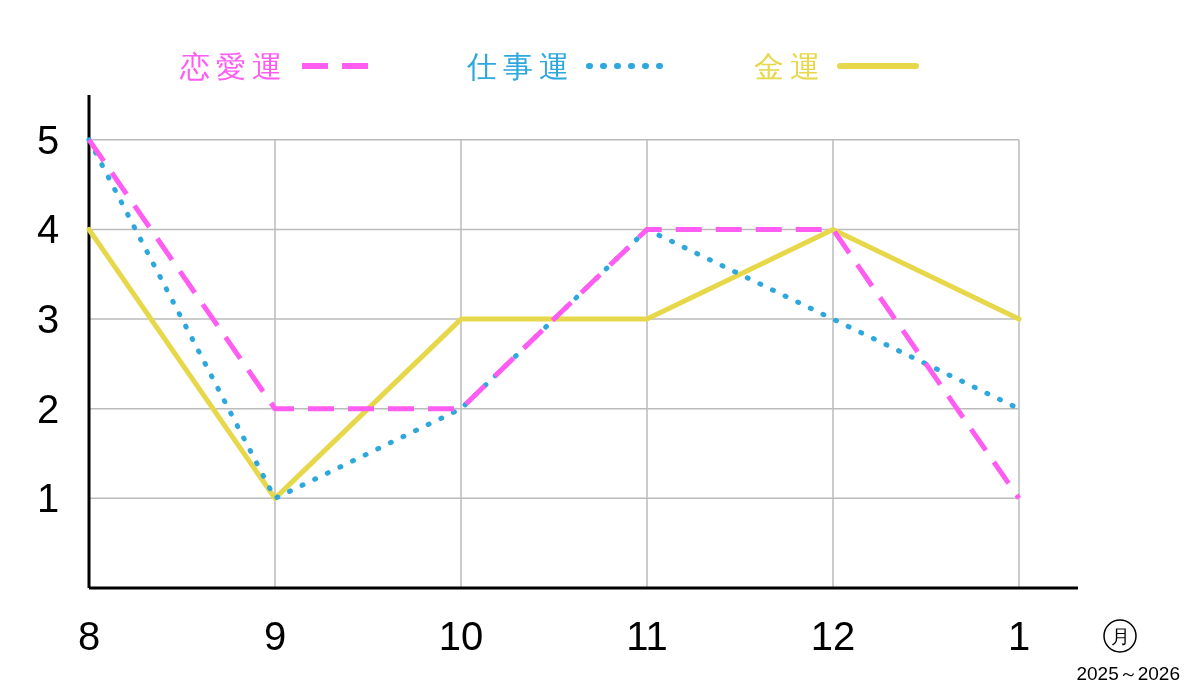 The width and height of the screenshot is (1200, 693). What do you see at coordinates (275, 636) in the screenshot?
I see `x-tick-label: 9` at bounding box center [275, 636].